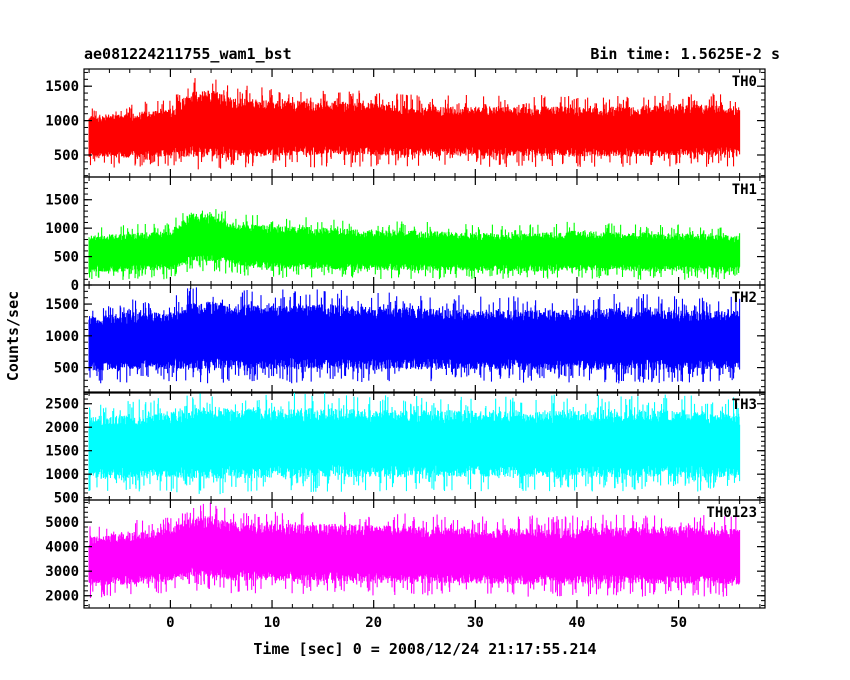 Image resolution: width=850 pixels, height=680 pixels. I want to click on x-axis-label: Time [sec] 0 = 2008/12/24 21:17:55.214, so click(424, 649).